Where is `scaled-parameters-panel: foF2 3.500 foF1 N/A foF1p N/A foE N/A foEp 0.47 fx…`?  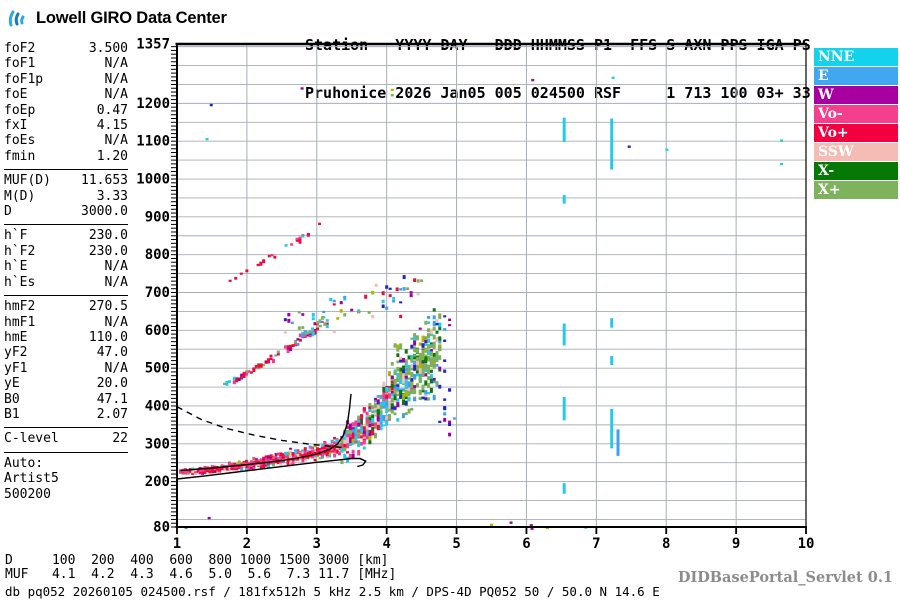 scaled-parameters-panel: foF2 3.500 foF1 N/A foF1p N/A foE N/A foEp 0.47 fx… is located at coordinates (66, 272).